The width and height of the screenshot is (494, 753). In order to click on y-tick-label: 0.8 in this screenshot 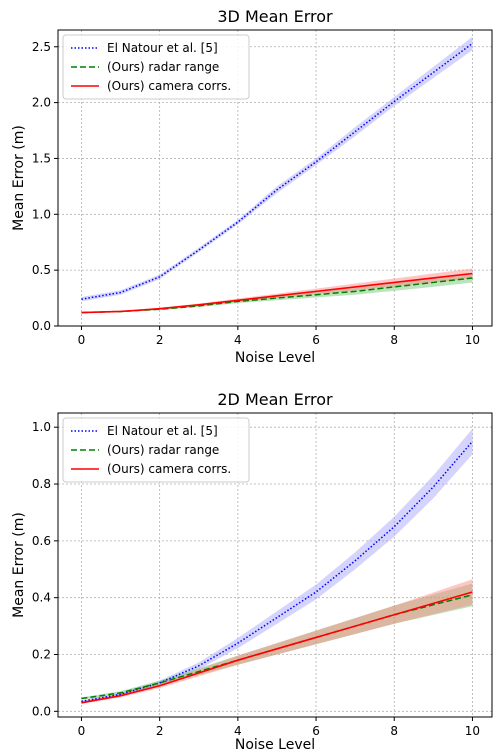, I will do `click(41, 484)`.